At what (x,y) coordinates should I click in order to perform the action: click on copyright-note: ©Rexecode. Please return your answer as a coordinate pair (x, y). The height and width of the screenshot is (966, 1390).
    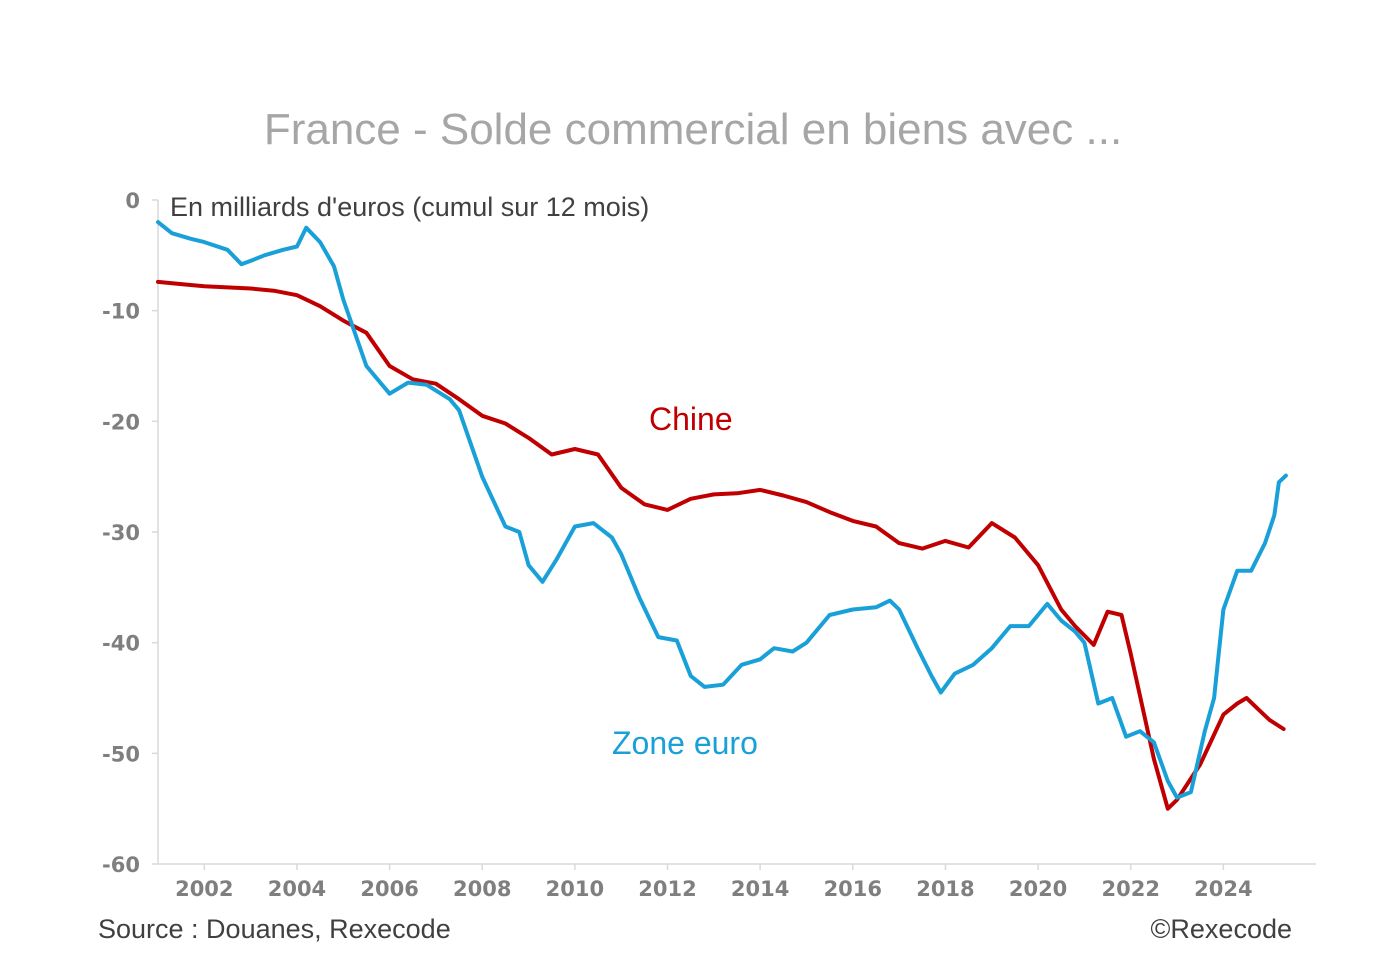
    Looking at the image, I should click on (1221, 929).